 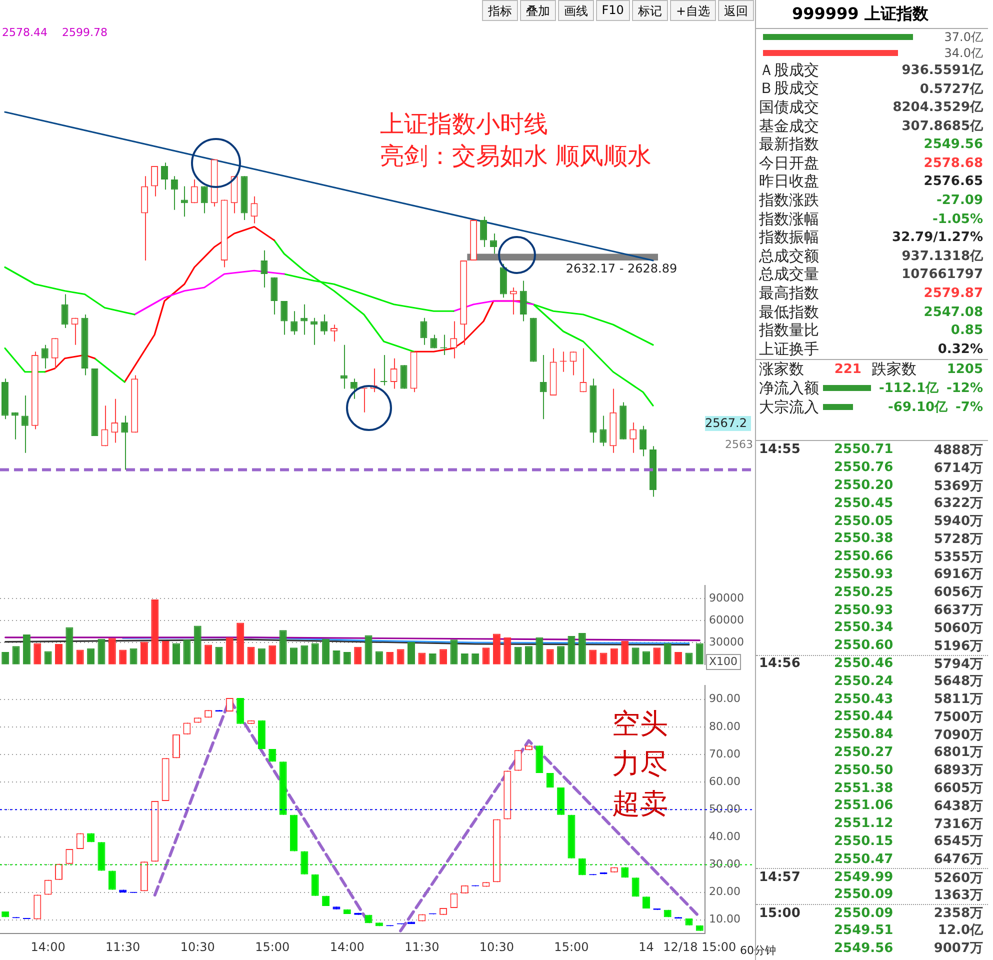 I want to click on text: 5728万, so click(x=958, y=539).